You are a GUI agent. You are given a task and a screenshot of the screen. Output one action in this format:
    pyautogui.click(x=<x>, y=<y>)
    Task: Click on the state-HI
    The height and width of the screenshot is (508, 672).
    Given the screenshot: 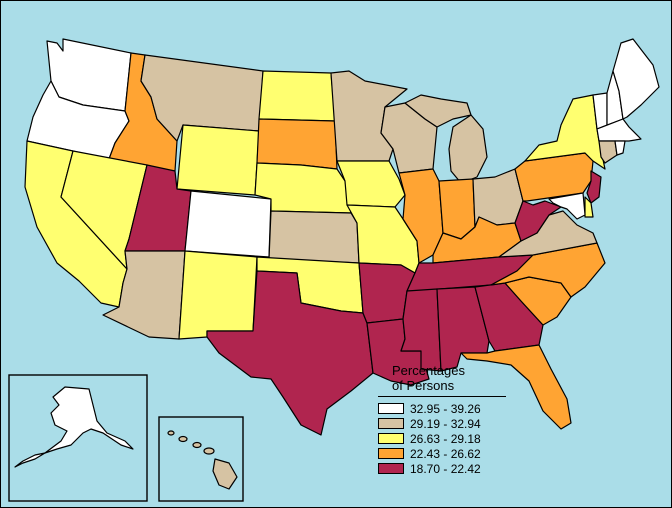 What is the action you would take?
    pyautogui.click(x=202, y=460)
    